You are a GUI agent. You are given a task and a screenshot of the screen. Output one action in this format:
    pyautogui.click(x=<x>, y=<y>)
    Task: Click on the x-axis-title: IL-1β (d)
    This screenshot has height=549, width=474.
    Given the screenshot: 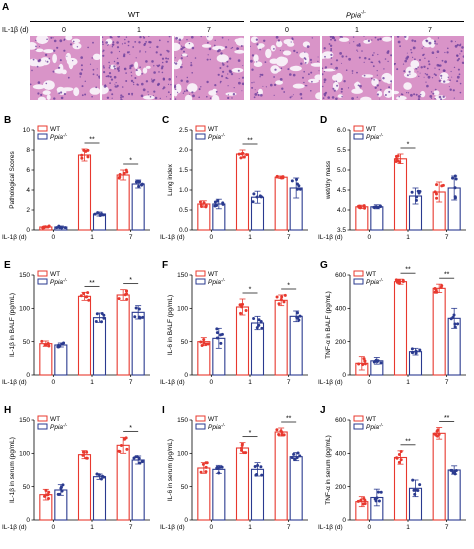 What is the action you would take?
    pyautogui.click(x=14, y=382)
    